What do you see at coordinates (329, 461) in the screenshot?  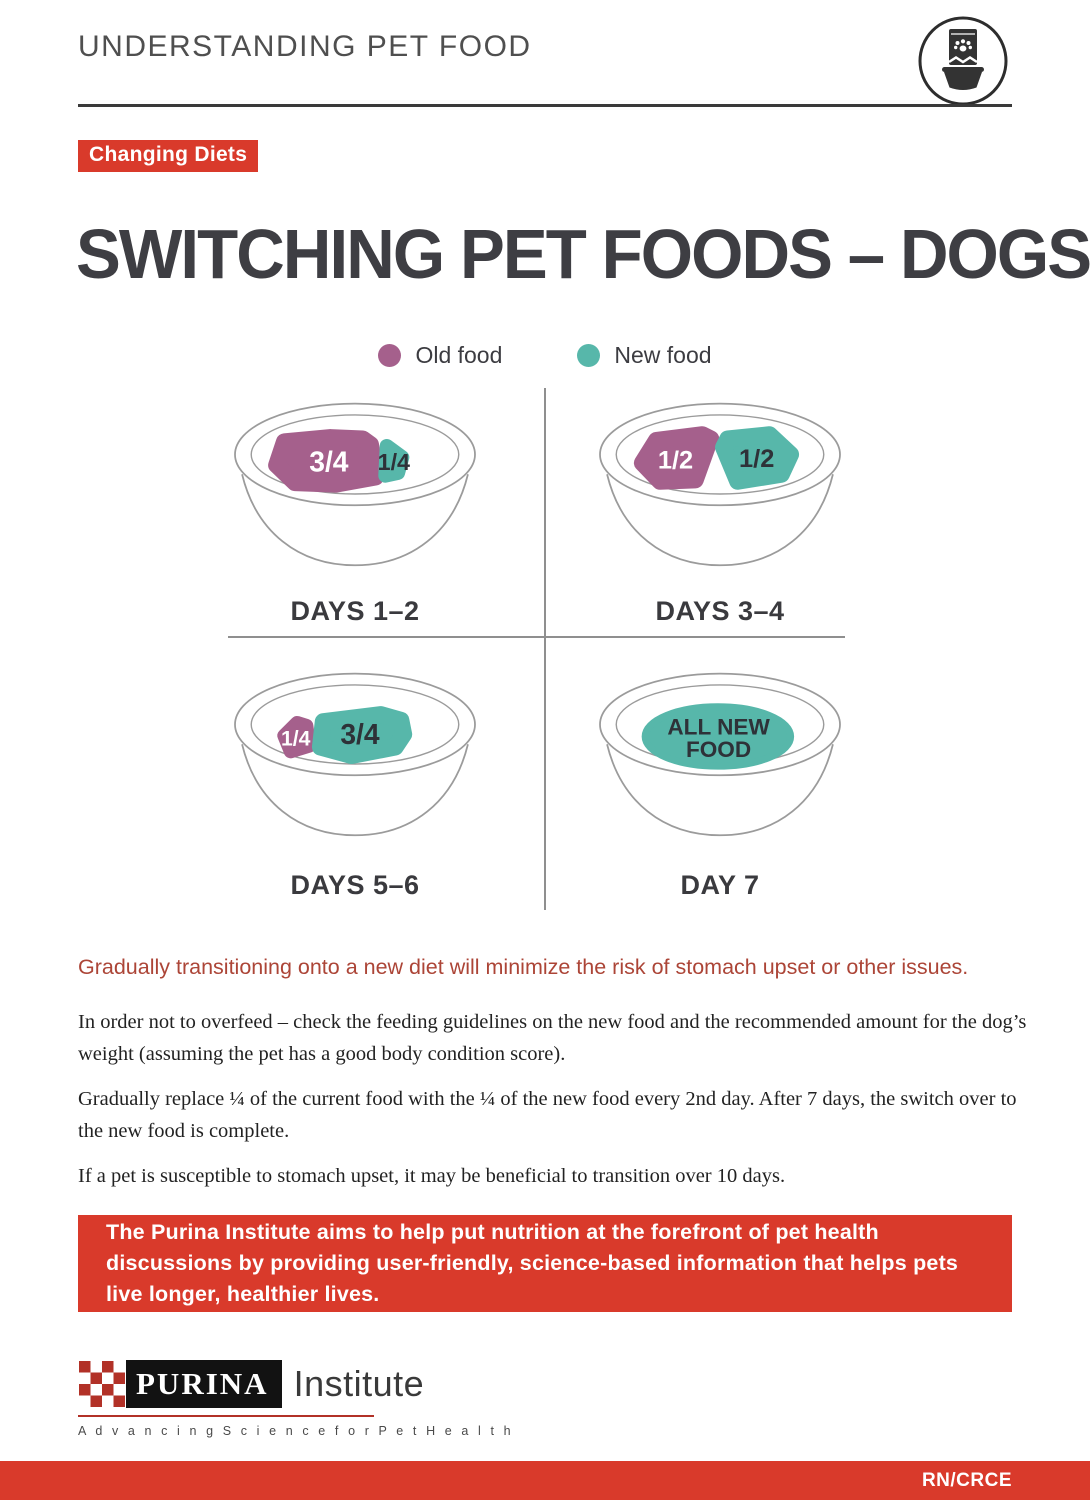 I see `fraction-old-days-1-2: 3/4` at bounding box center [329, 461].